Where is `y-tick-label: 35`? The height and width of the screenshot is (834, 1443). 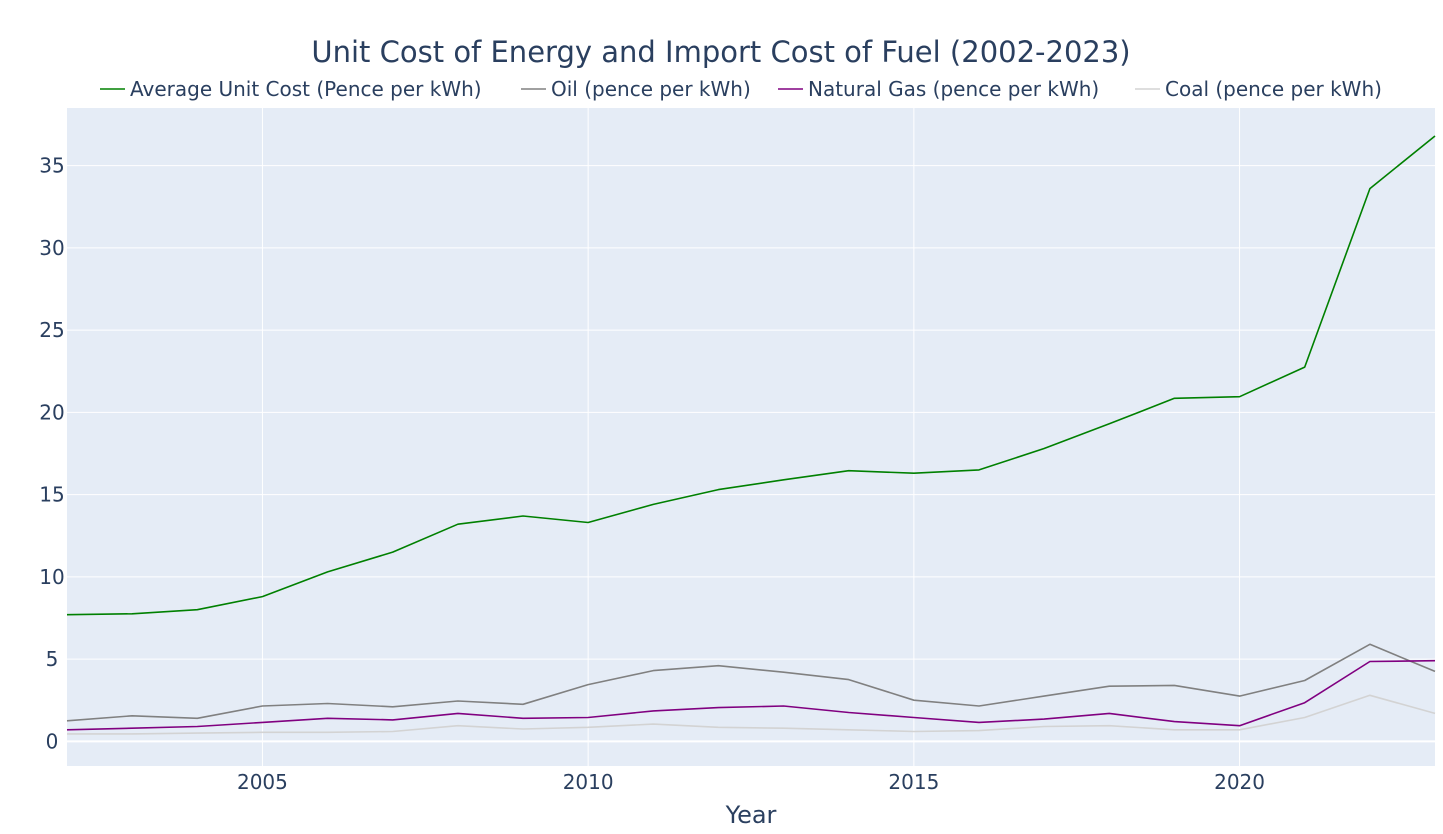
y-tick-label: 35 is located at coordinates (51, 166).